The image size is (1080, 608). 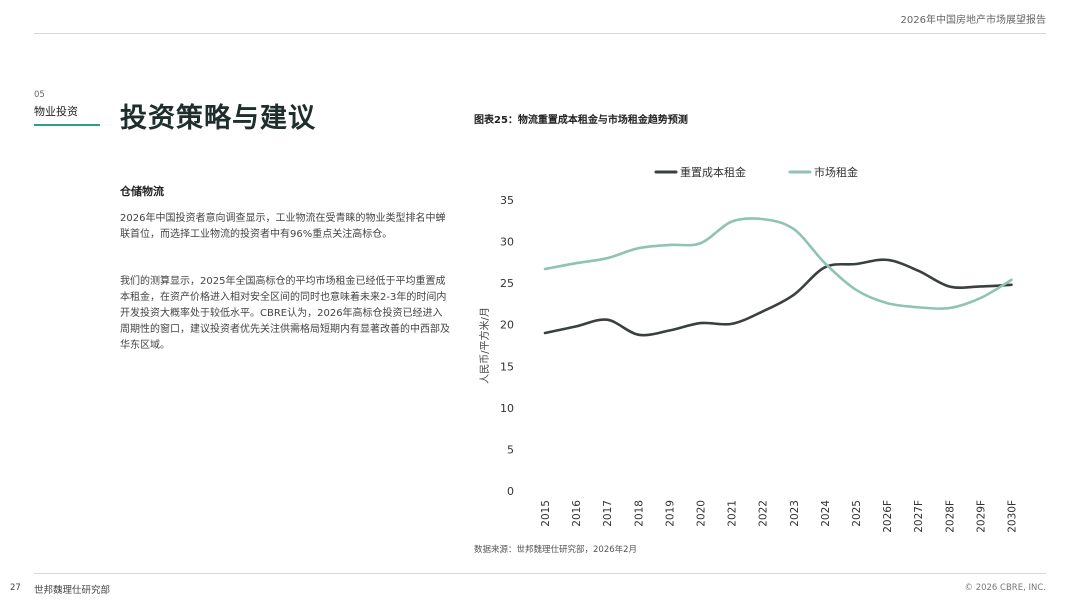 What do you see at coordinates (218, 118) in the screenshot?
I see `page-title: 投资策略与建议` at bounding box center [218, 118].